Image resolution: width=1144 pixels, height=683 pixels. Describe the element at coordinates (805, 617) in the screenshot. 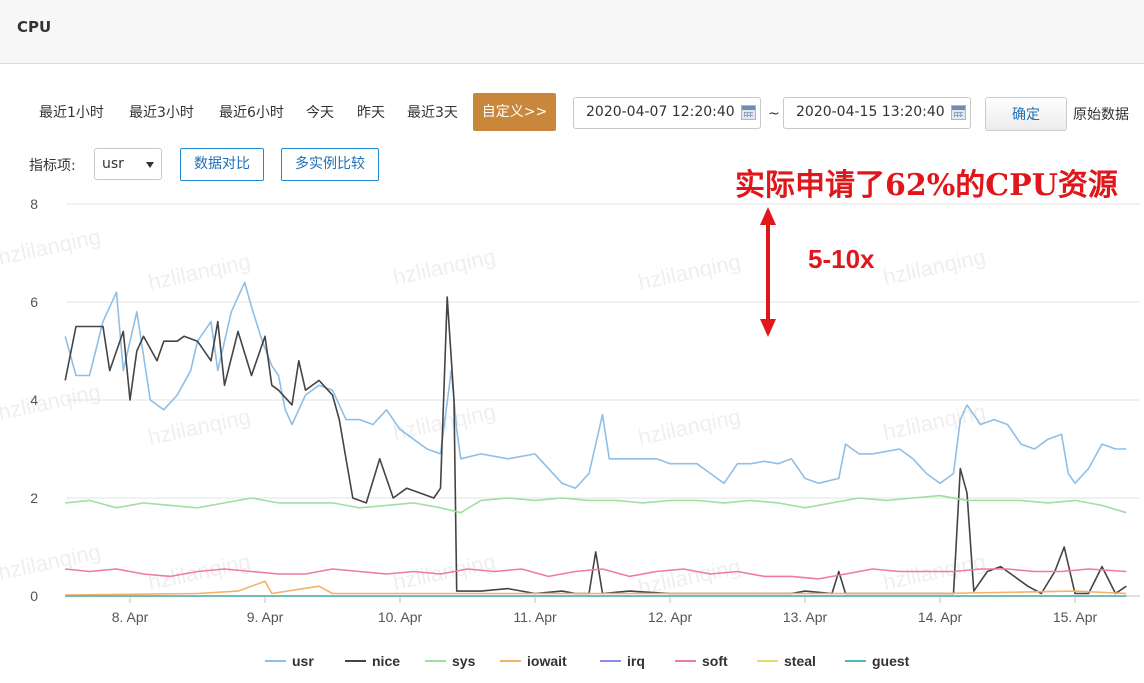

I see `x-tick-label: 13. Apr` at that location.